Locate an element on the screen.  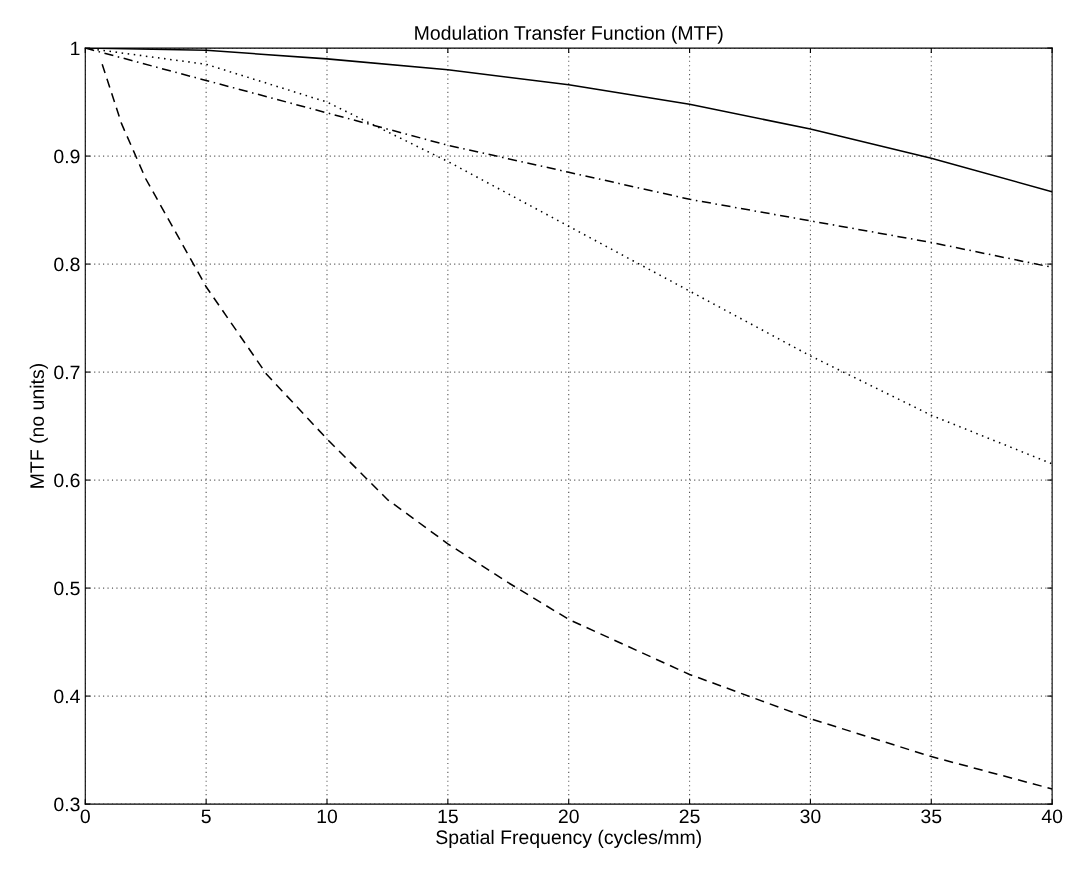
y-tick-label: 0.6 is located at coordinates (67, 480).